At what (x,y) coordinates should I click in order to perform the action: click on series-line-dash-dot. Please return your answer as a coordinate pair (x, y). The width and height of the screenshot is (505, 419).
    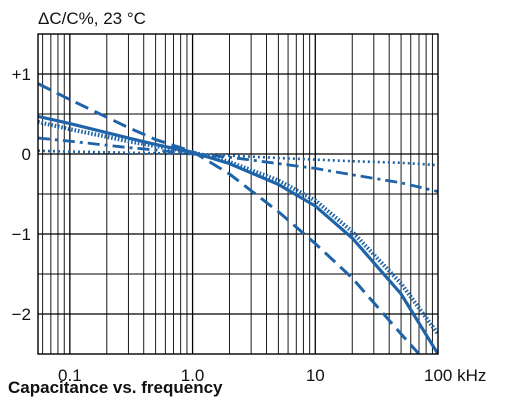
    Looking at the image, I should click on (238, 164).